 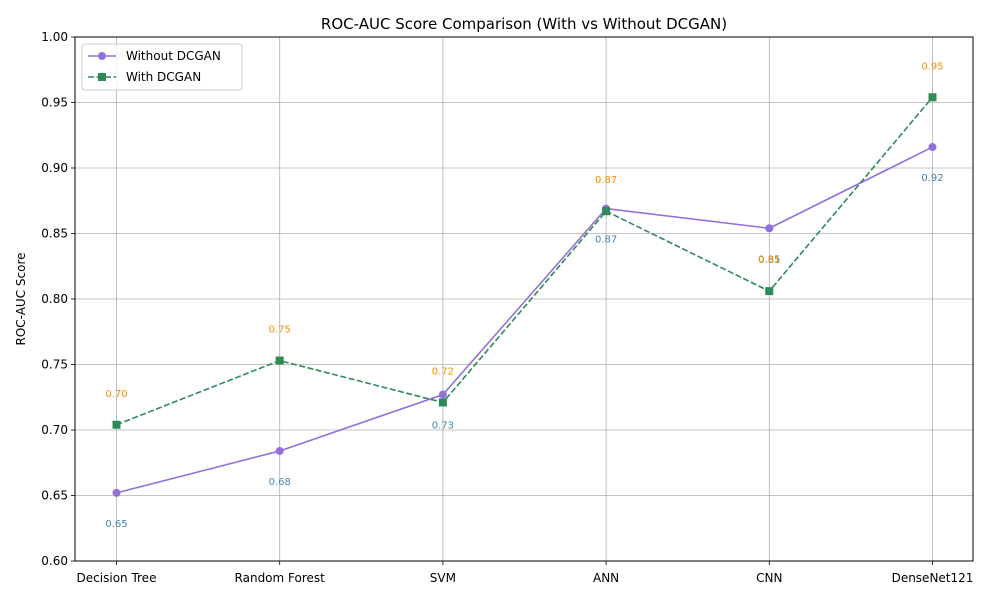 What do you see at coordinates (54, 430) in the screenshot?
I see `y-tick-label: 0.70` at bounding box center [54, 430].